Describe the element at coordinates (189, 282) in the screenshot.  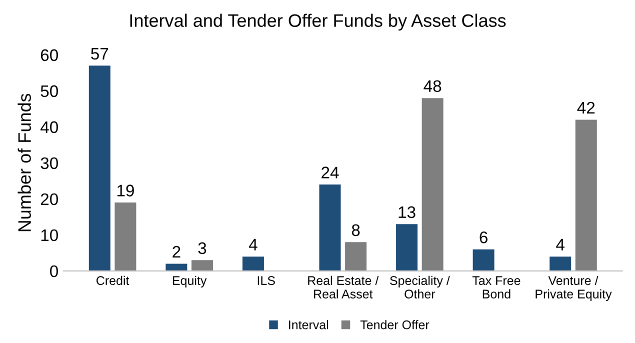
I see `x-tick-label: Equity` at that location.